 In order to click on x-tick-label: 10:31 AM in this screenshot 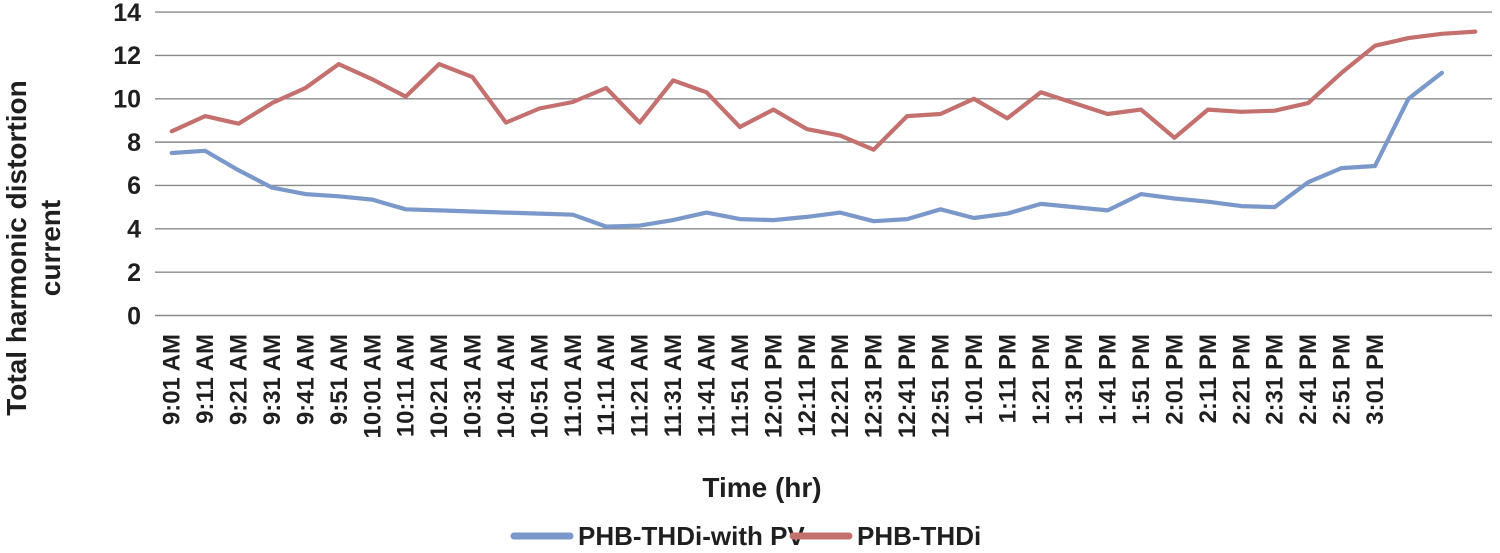, I will do `click(473, 386)`.